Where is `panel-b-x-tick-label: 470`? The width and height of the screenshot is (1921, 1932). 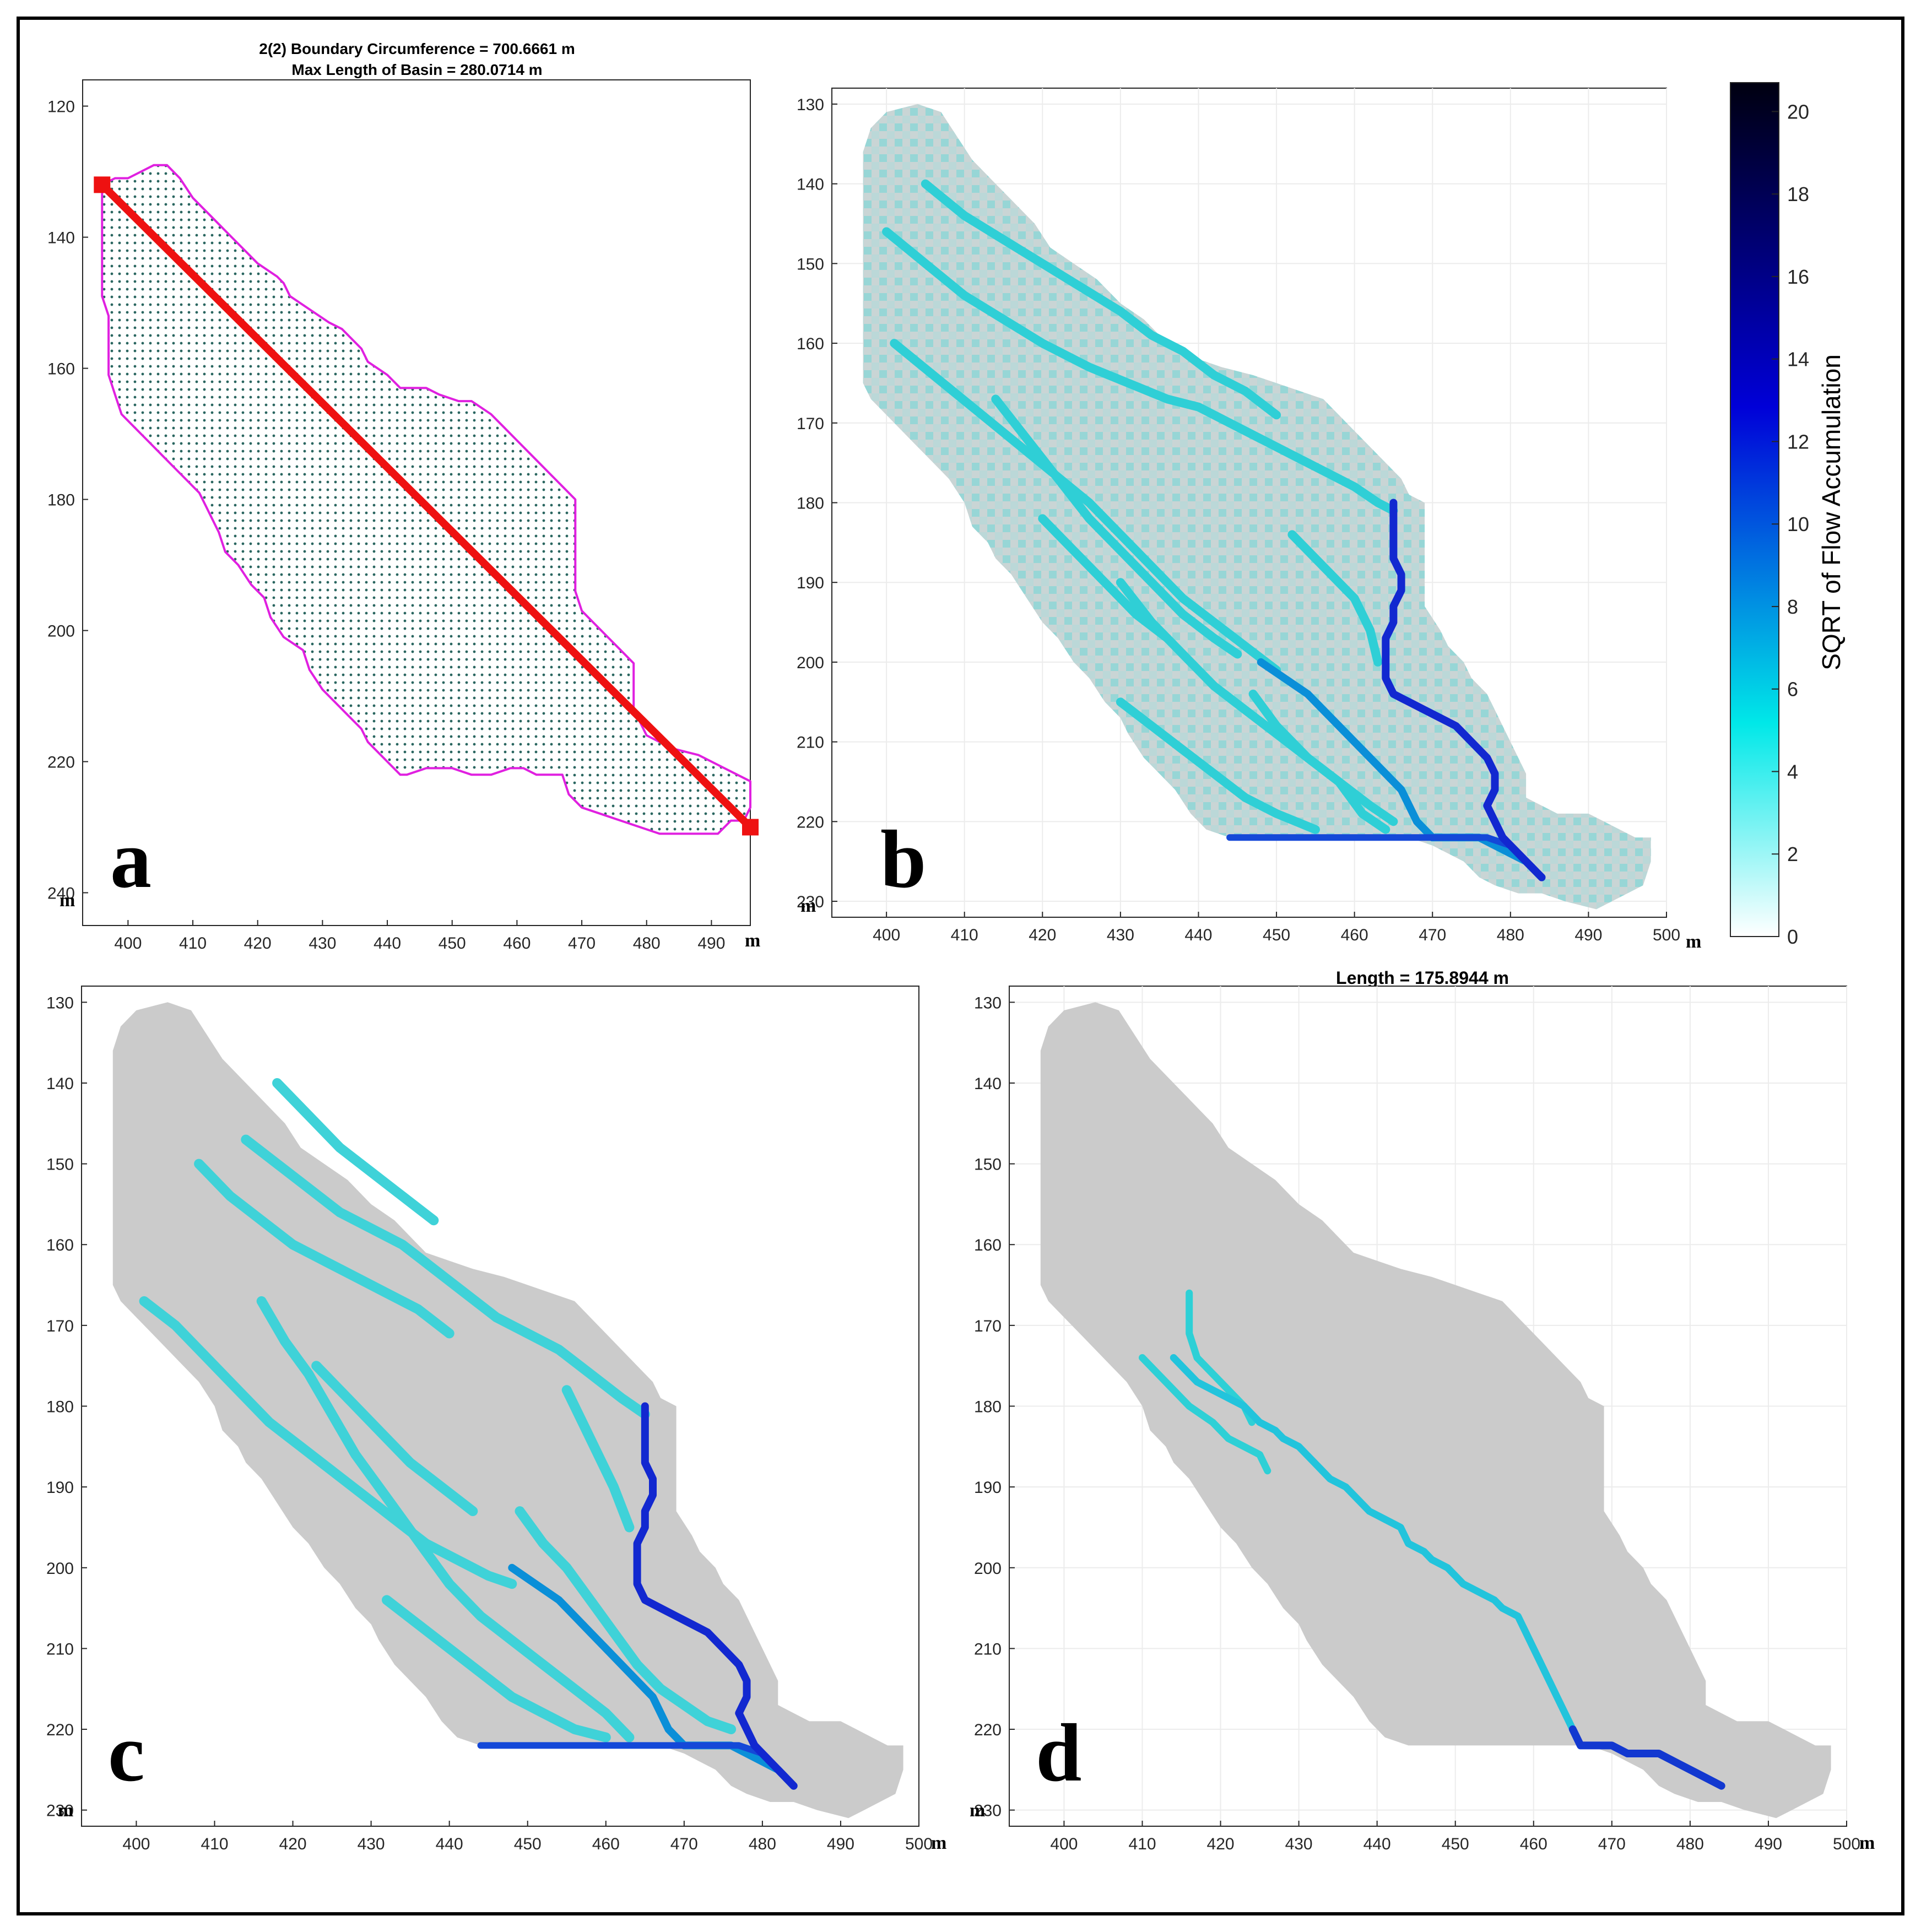
panel-b-x-tick-label: 470 is located at coordinates (1432, 935).